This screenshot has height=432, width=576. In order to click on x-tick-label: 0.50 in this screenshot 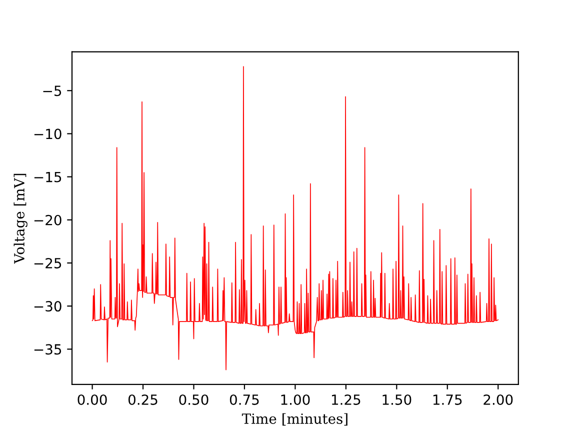, I will do `click(193, 399)`.